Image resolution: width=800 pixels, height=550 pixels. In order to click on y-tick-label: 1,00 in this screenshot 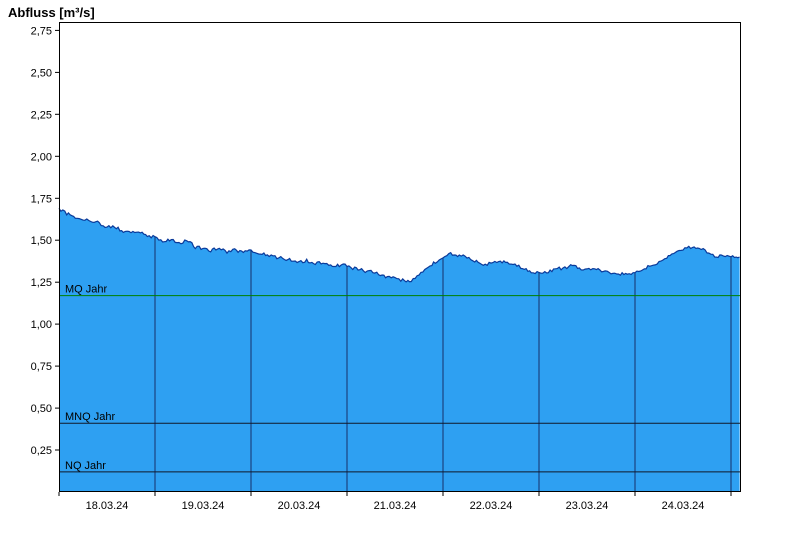, I will do `click(41, 325)`.